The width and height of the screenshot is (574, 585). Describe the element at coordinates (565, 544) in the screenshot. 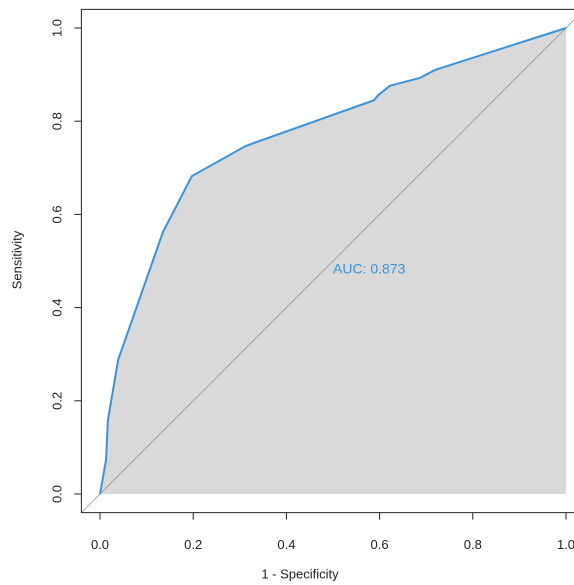

I see `x-tick-label: 1.0` at that location.